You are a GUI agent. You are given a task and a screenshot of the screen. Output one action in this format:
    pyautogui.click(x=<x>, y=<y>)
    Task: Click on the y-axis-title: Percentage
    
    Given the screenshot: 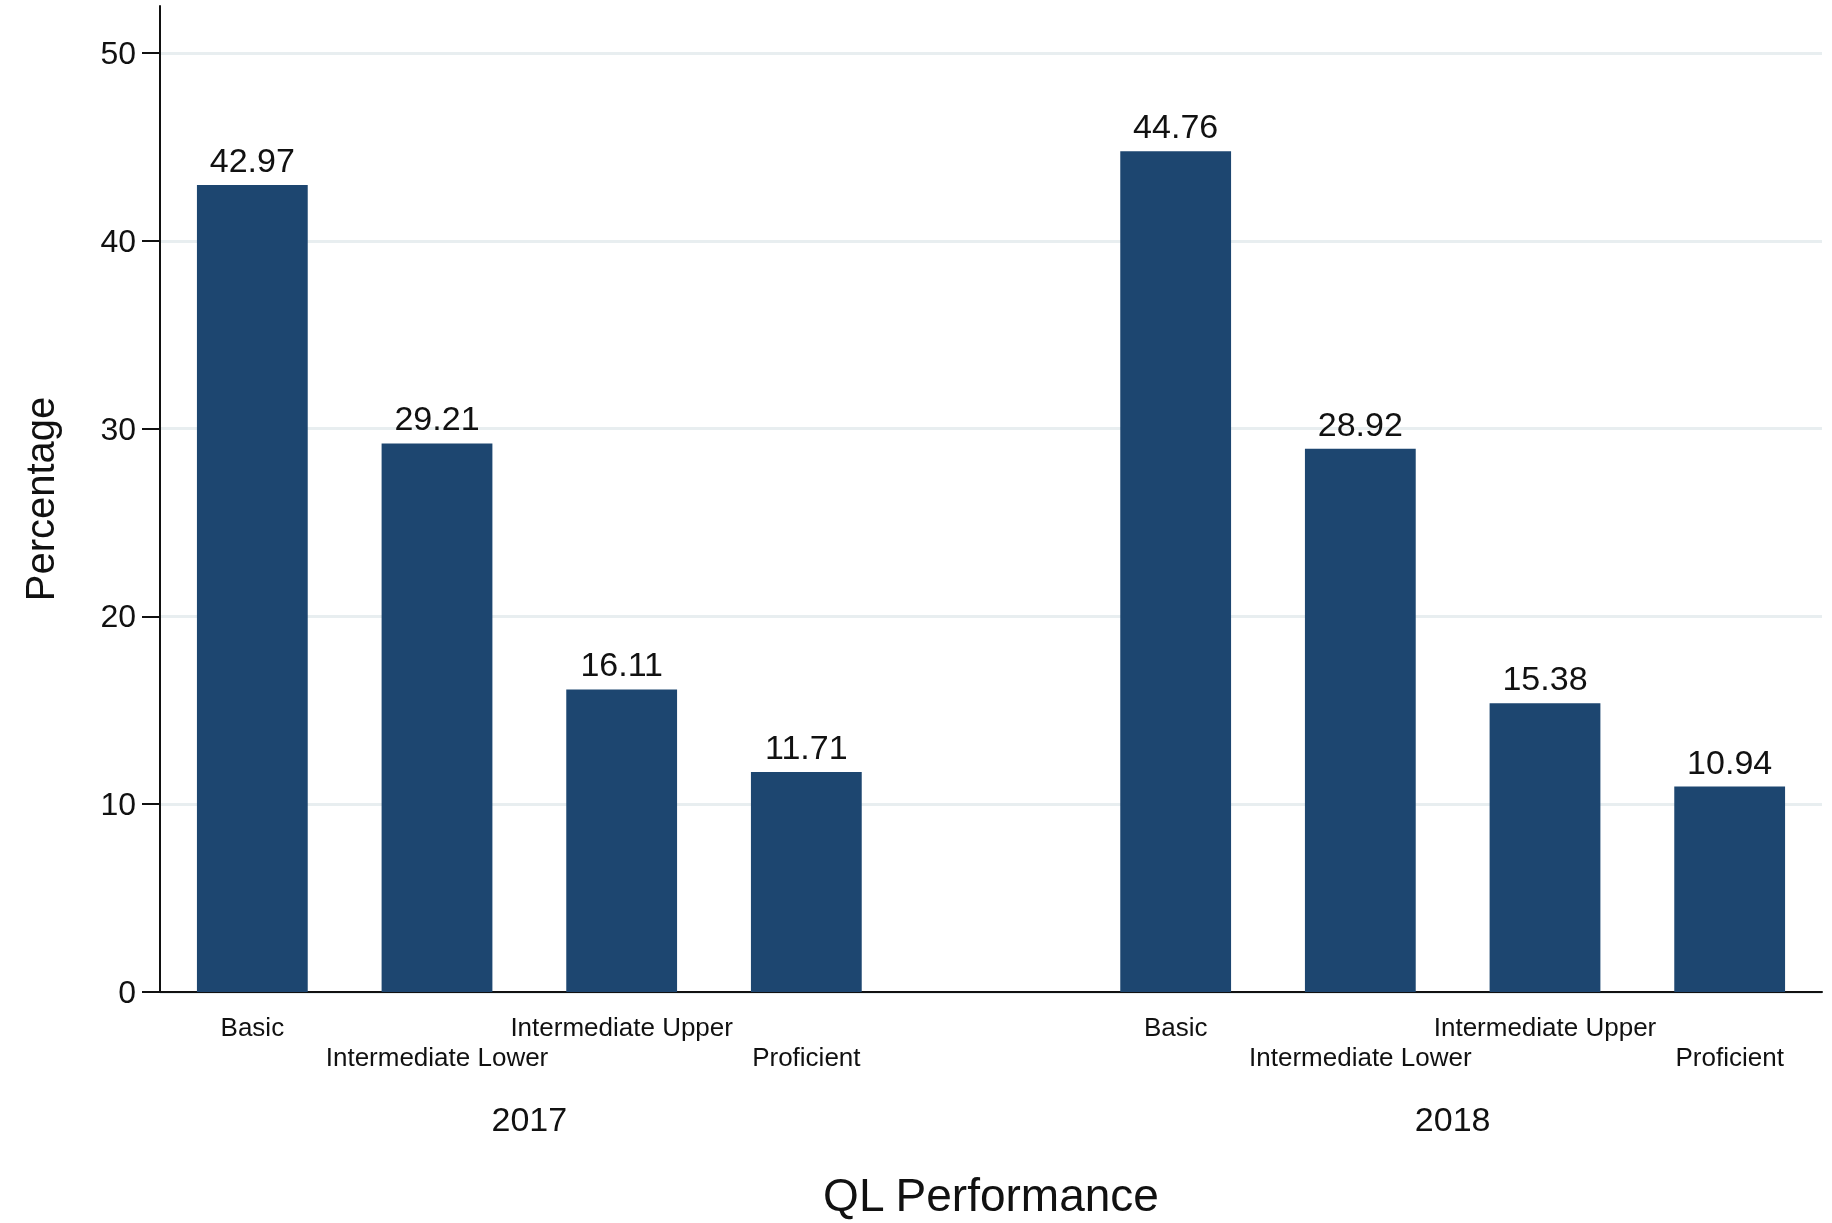 What is the action you would take?
    pyautogui.click(x=40, y=499)
    